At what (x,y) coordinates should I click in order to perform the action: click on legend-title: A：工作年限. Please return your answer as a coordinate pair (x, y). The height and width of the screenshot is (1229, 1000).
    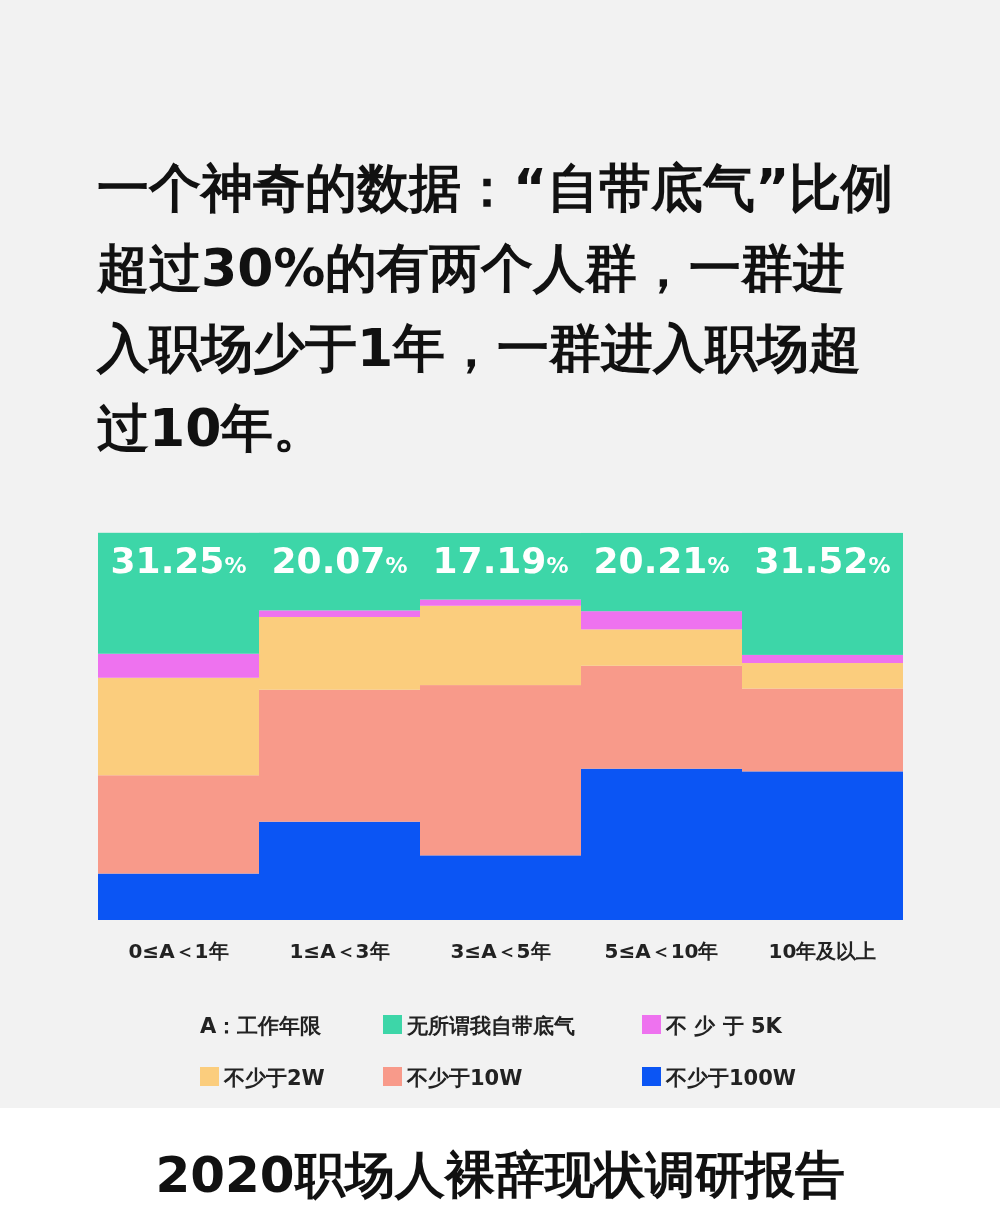
    Looking at the image, I should click on (261, 1026).